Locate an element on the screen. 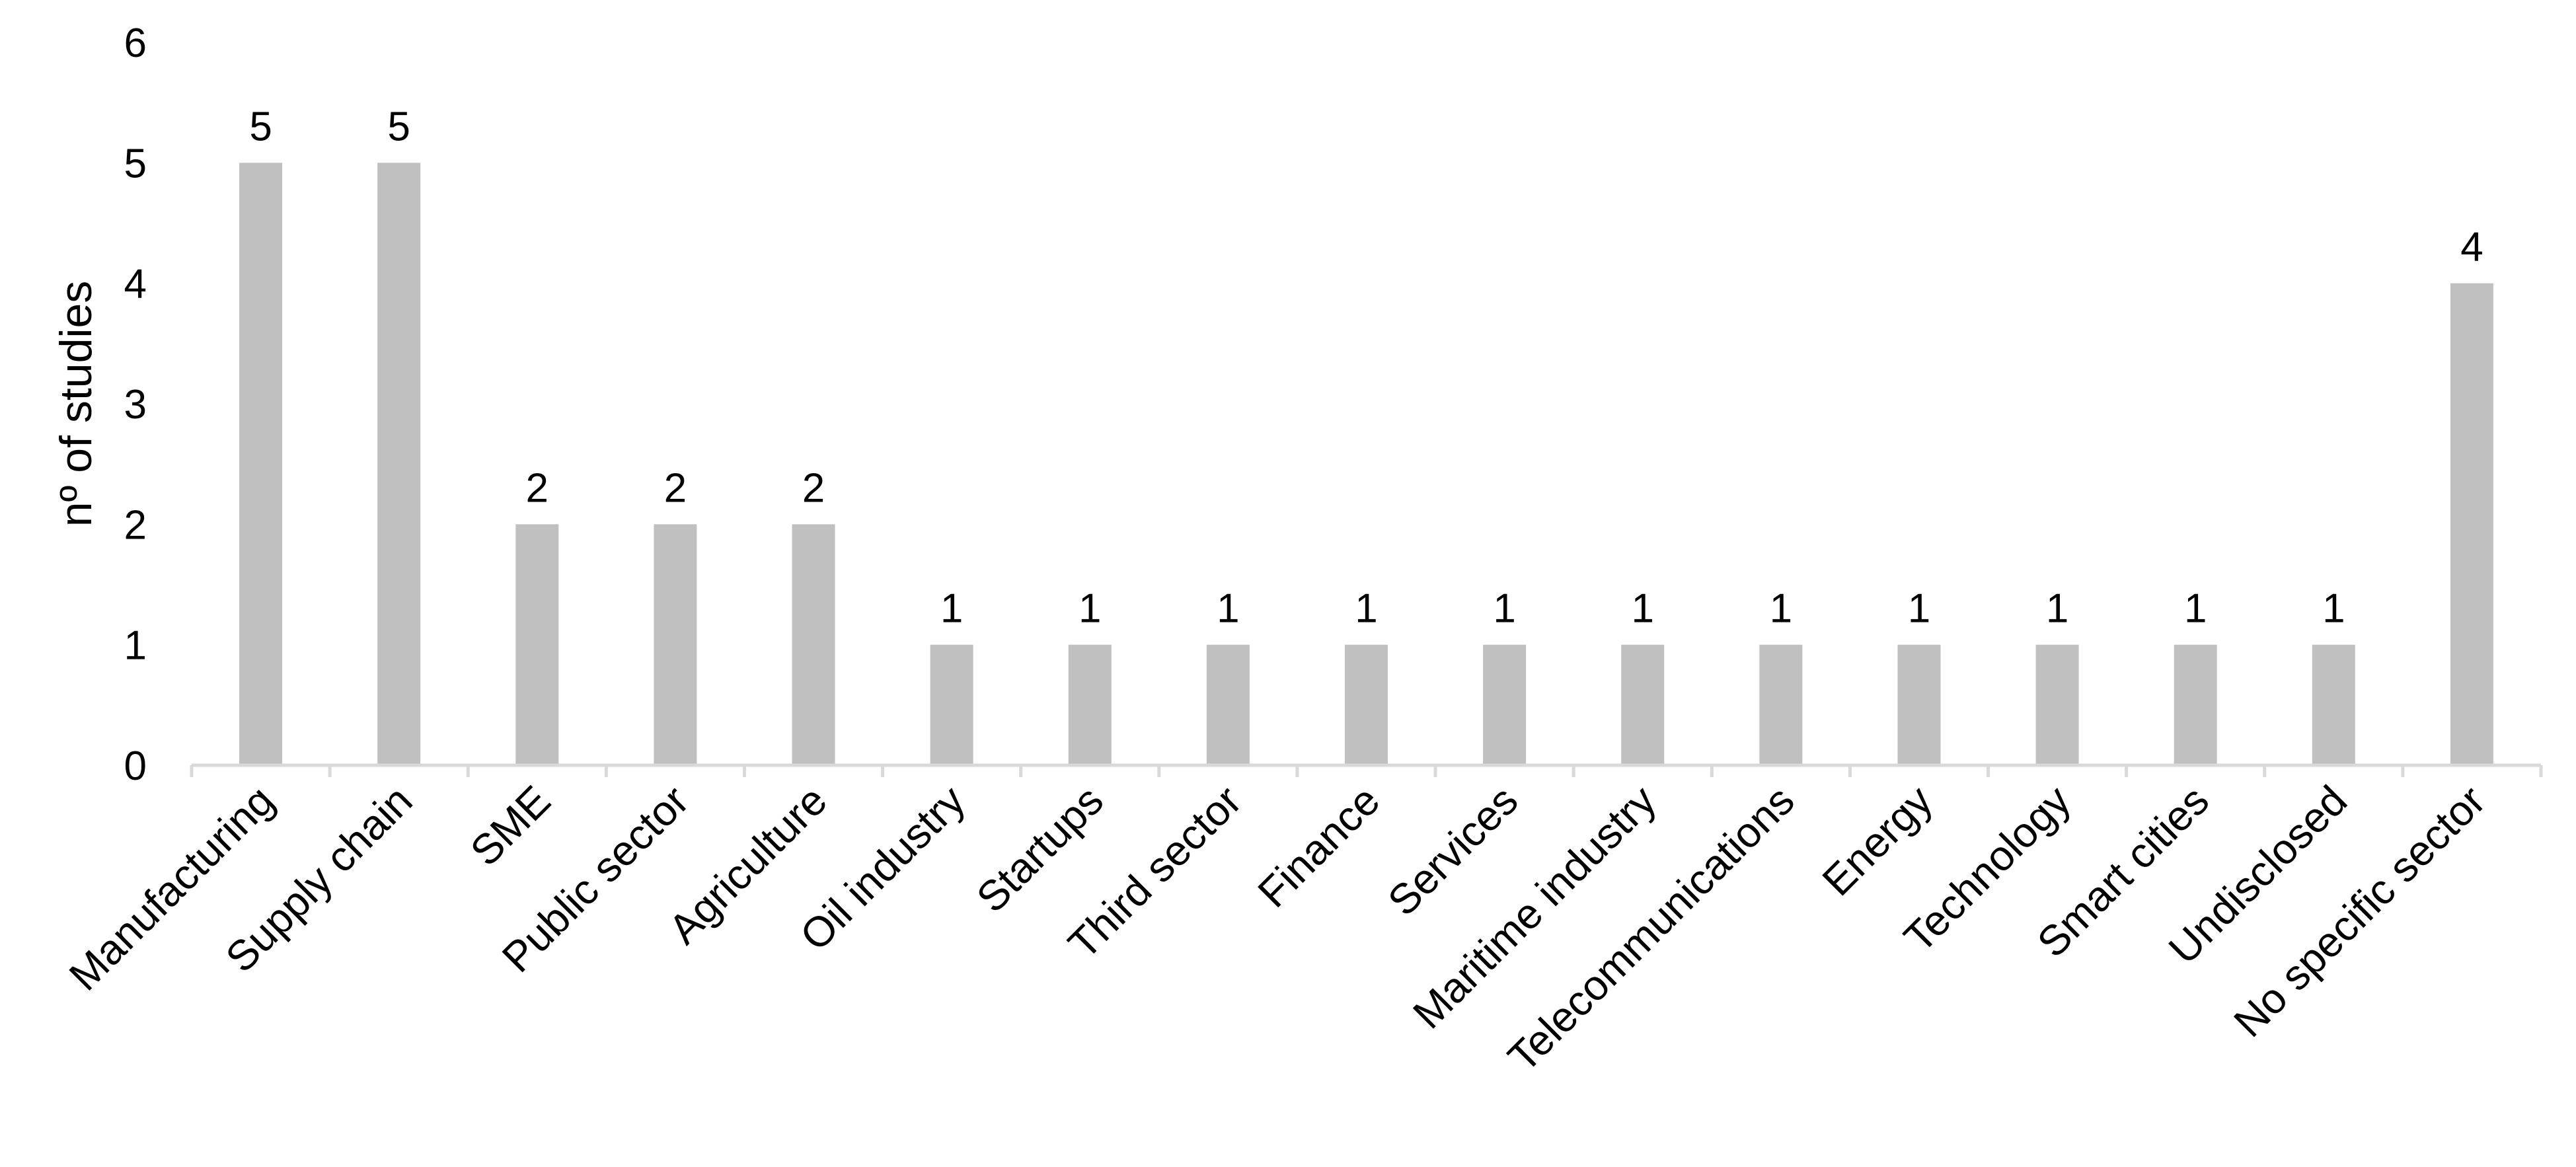 The image size is (2576, 1167). y-tick-label: 0 is located at coordinates (135, 766).